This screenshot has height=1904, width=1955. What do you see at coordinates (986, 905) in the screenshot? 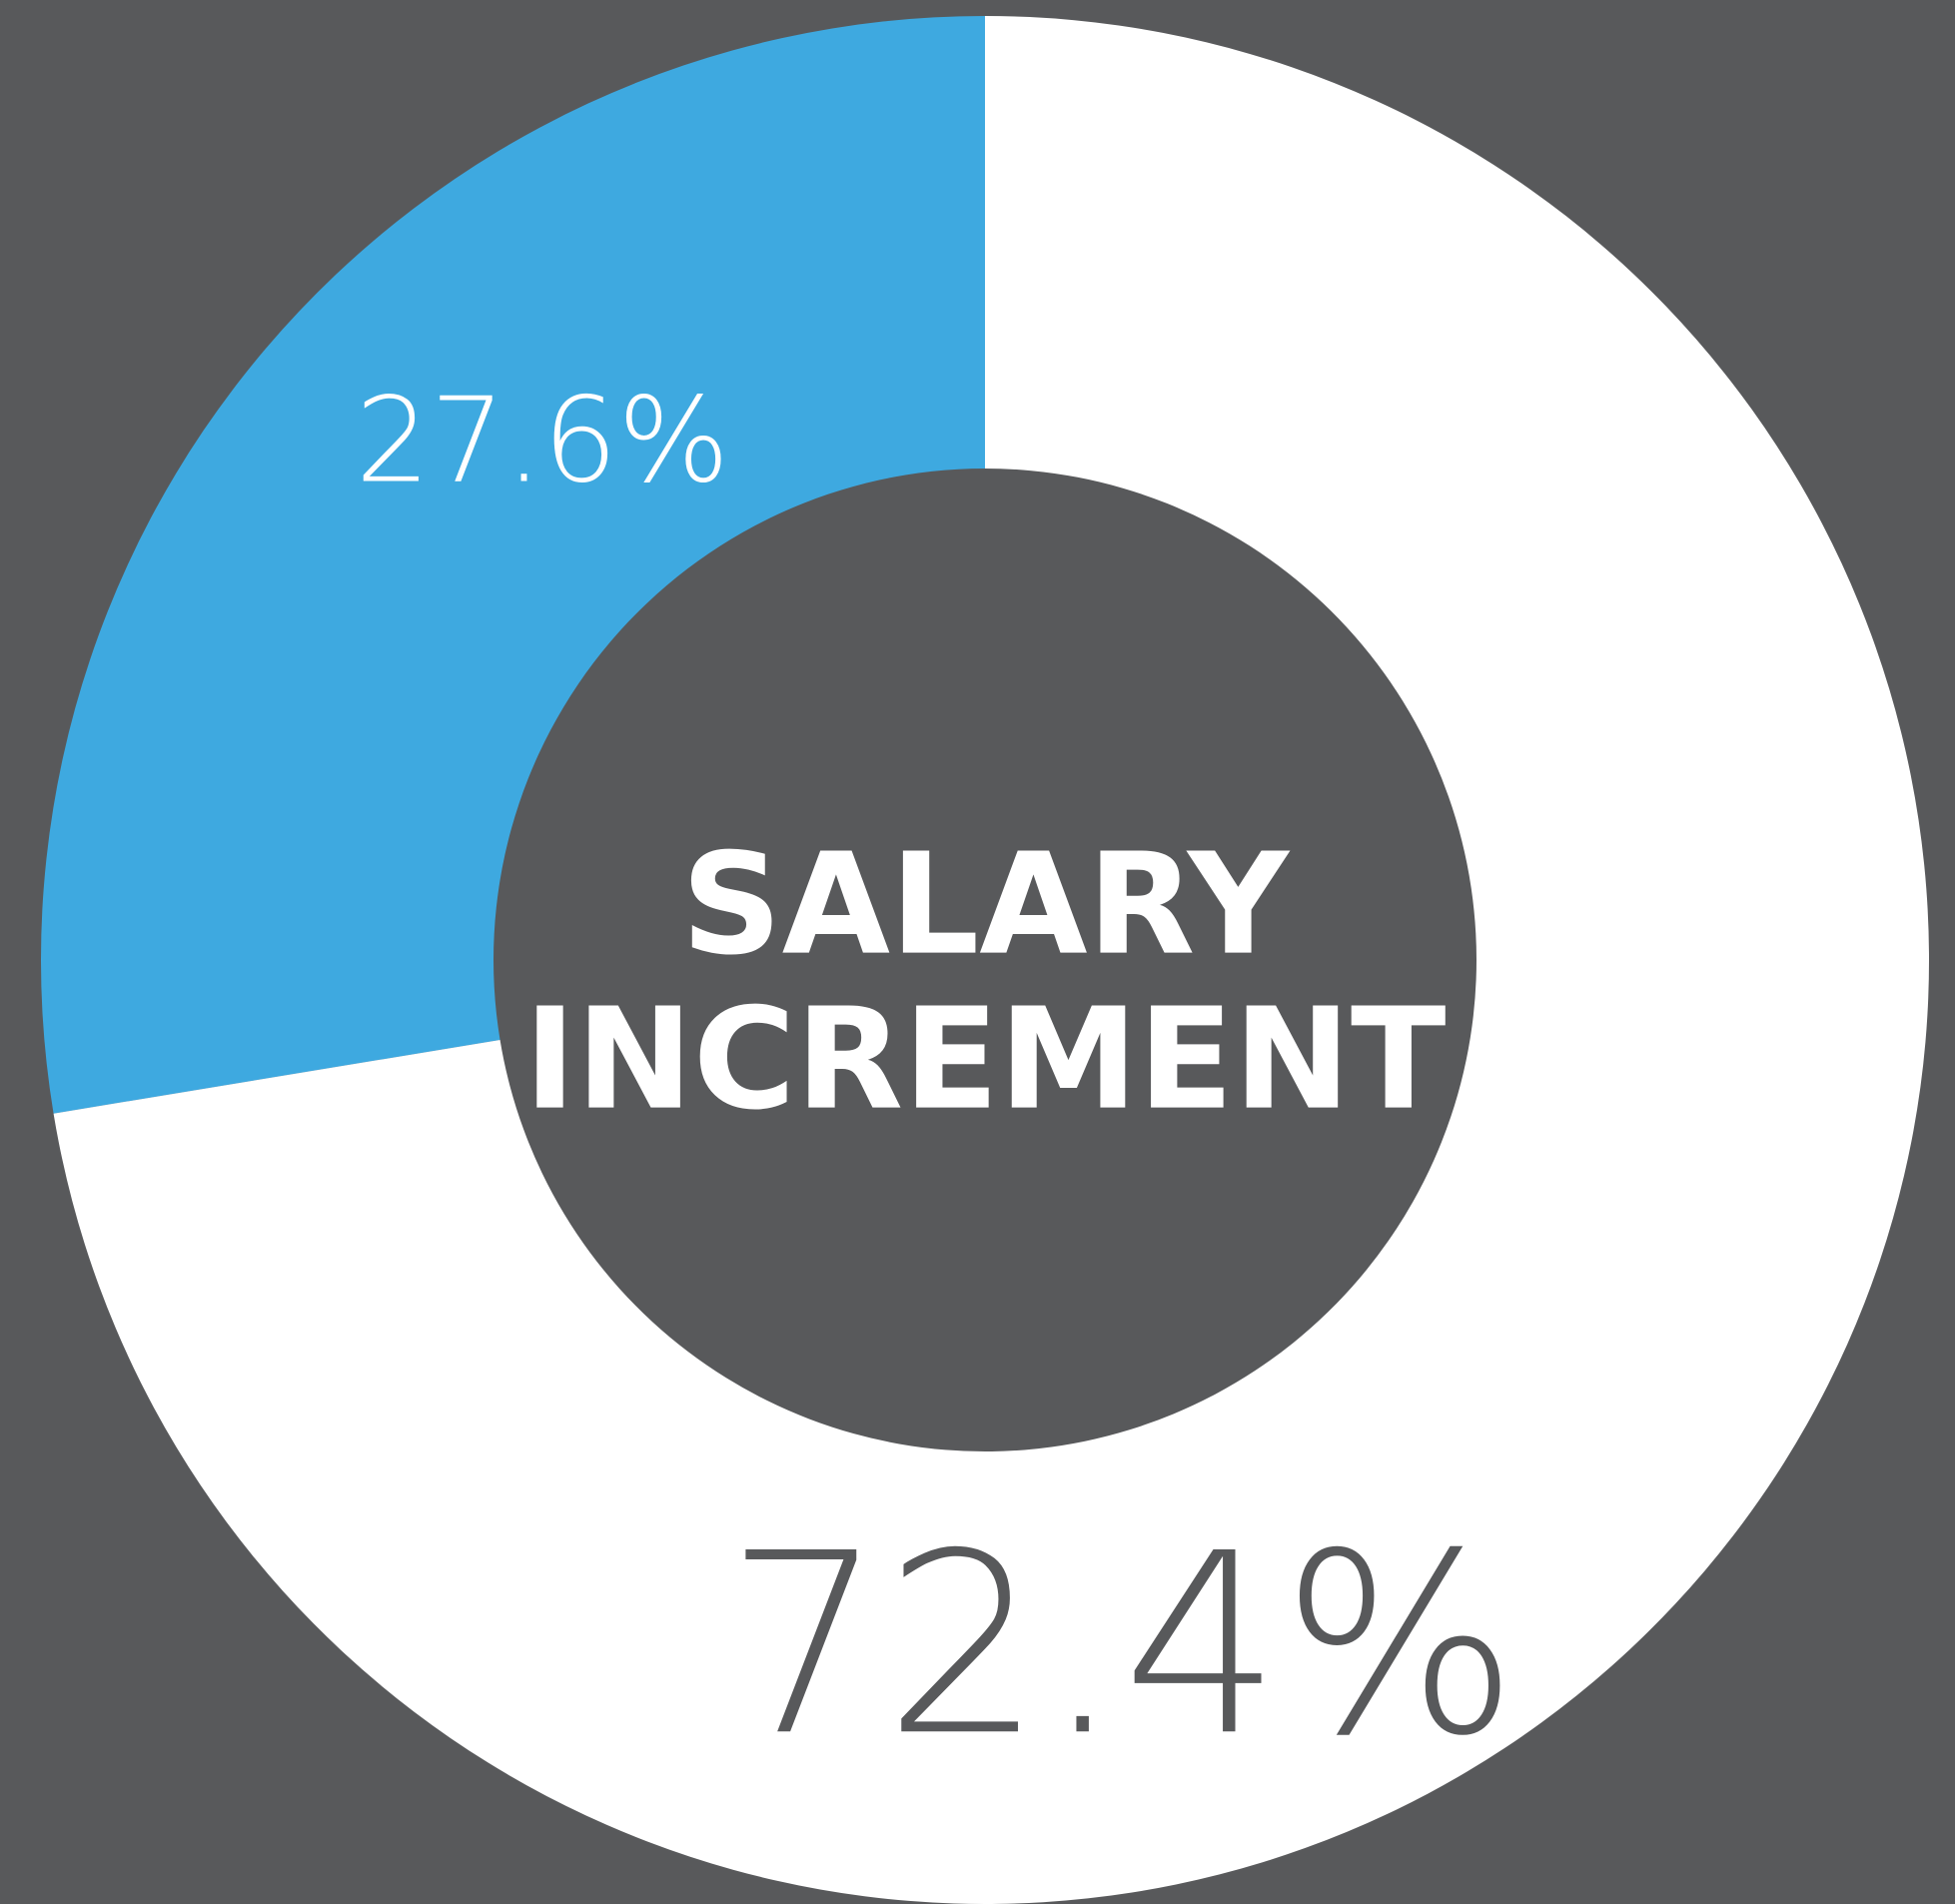
I see `title-line: SALARY` at bounding box center [986, 905].